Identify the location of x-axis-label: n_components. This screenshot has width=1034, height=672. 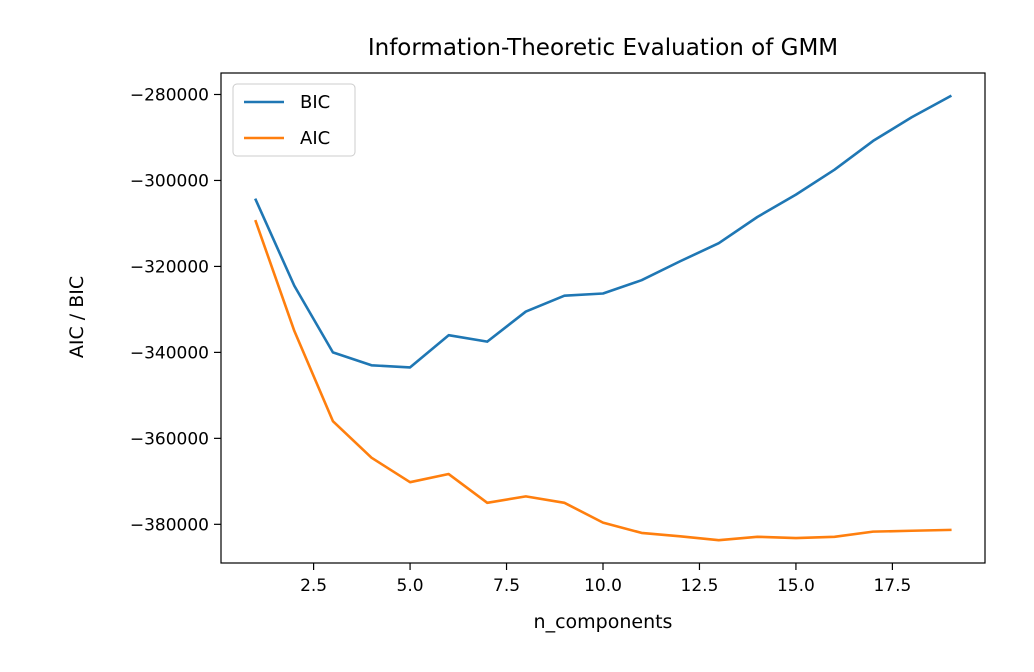
(603, 622).